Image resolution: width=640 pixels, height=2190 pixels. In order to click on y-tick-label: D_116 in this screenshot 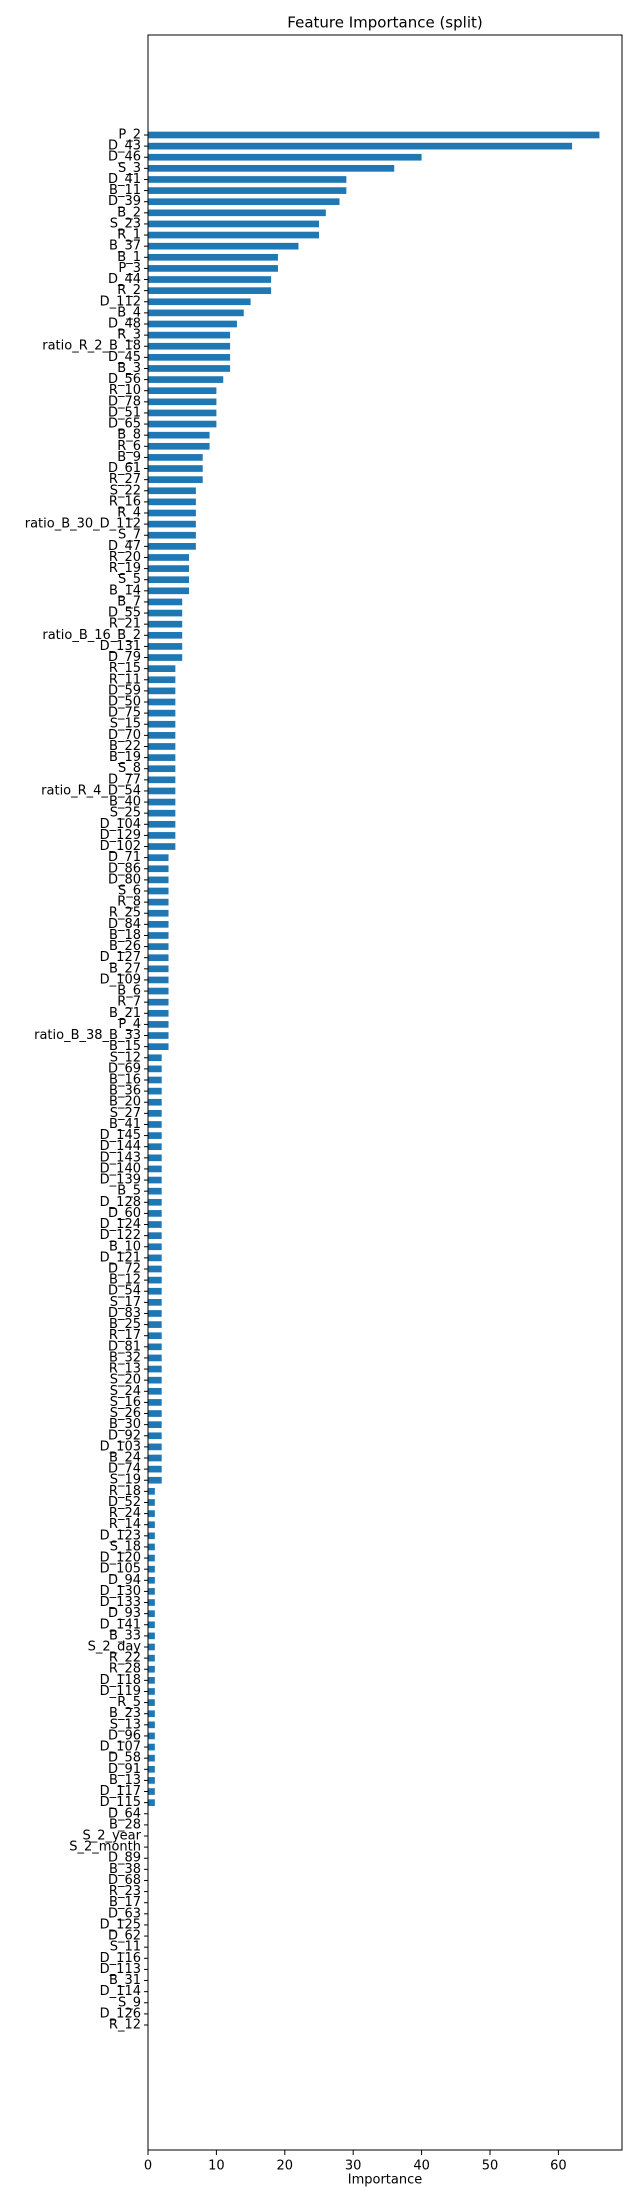, I will do `click(120, 1958)`.